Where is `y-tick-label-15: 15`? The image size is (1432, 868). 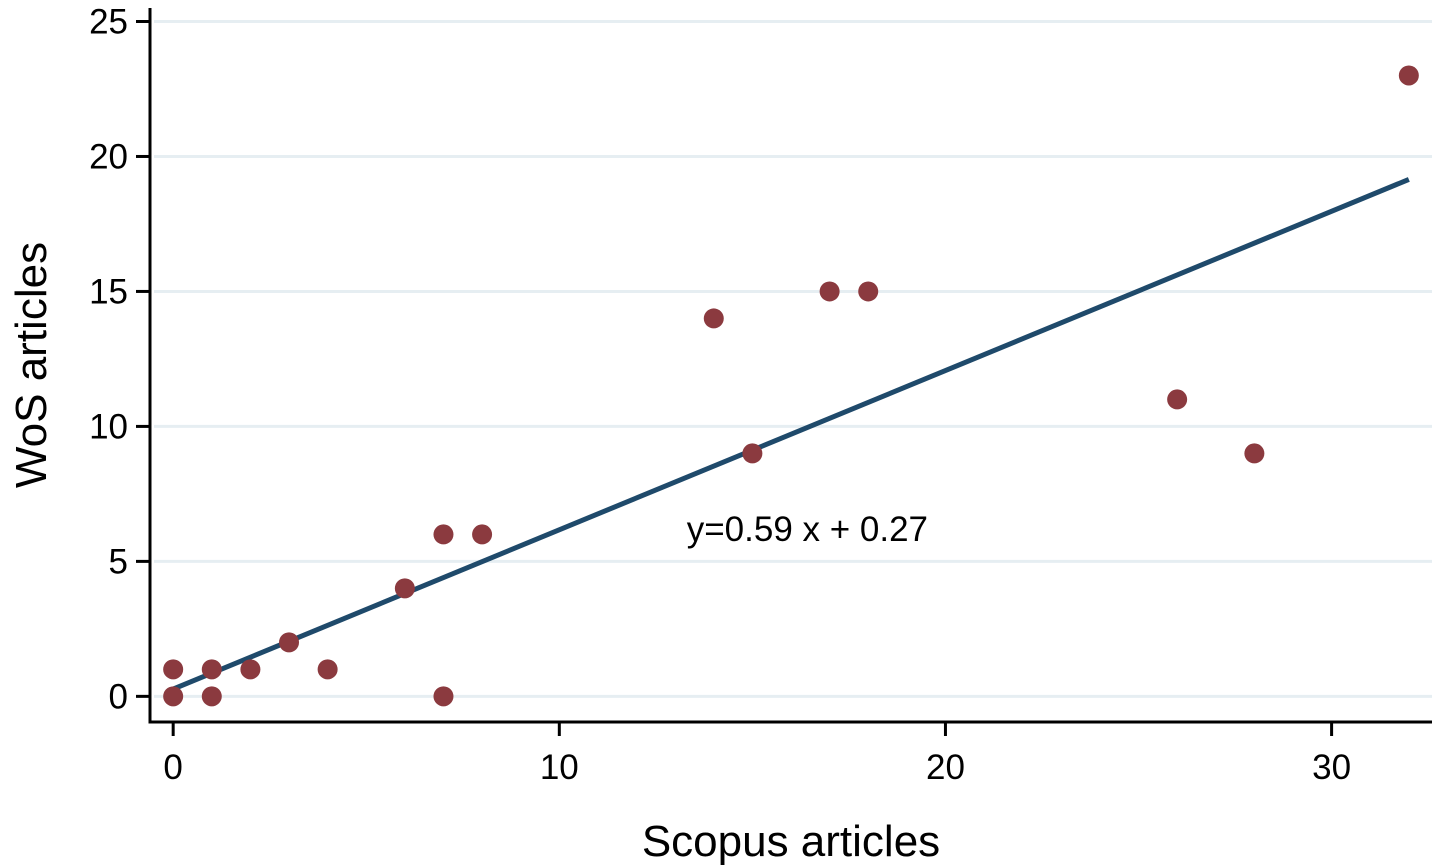 y-tick-label-15: 15 is located at coordinates (108, 291).